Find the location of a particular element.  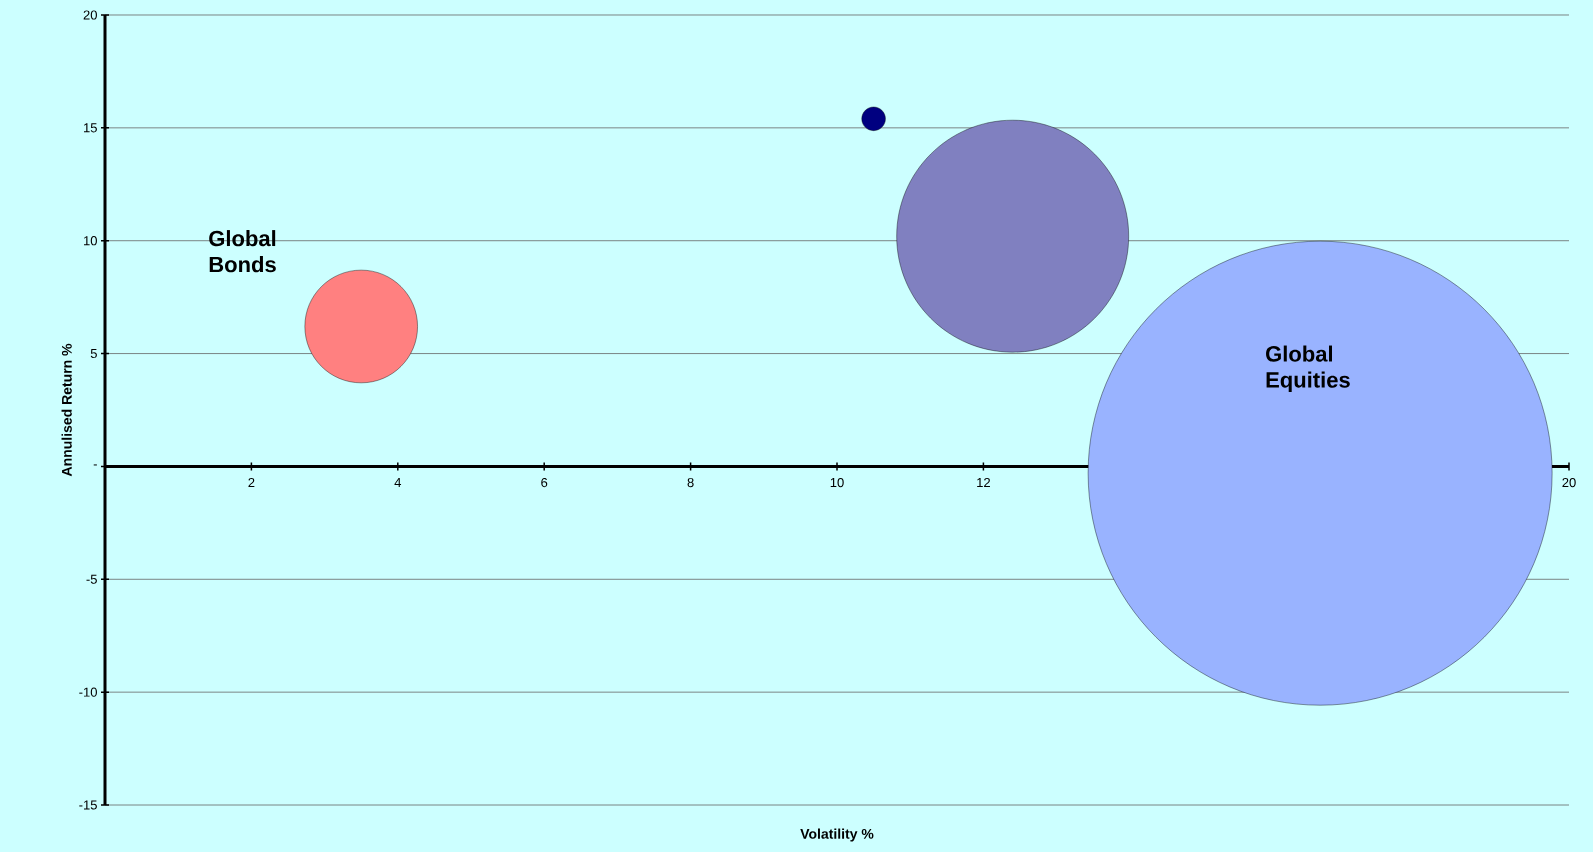

x-tick-label: 20 is located at coordinates (1569, 482).